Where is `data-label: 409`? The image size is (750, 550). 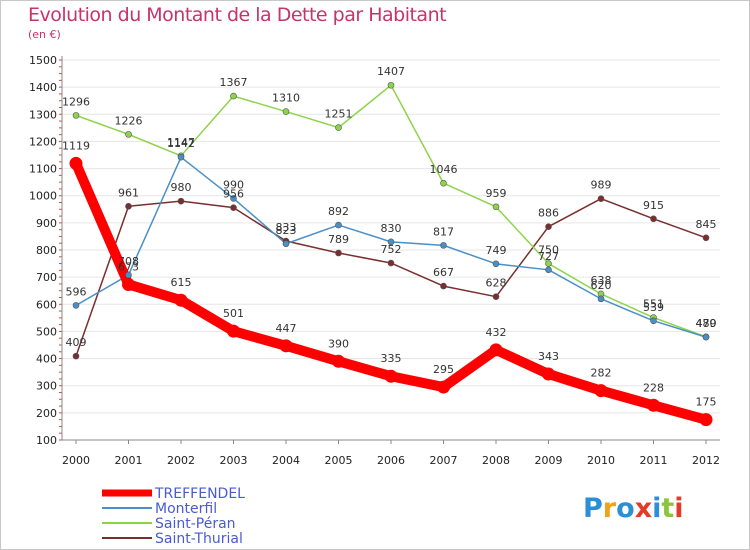
data-label: 409 is located at coordinates (76, 342).